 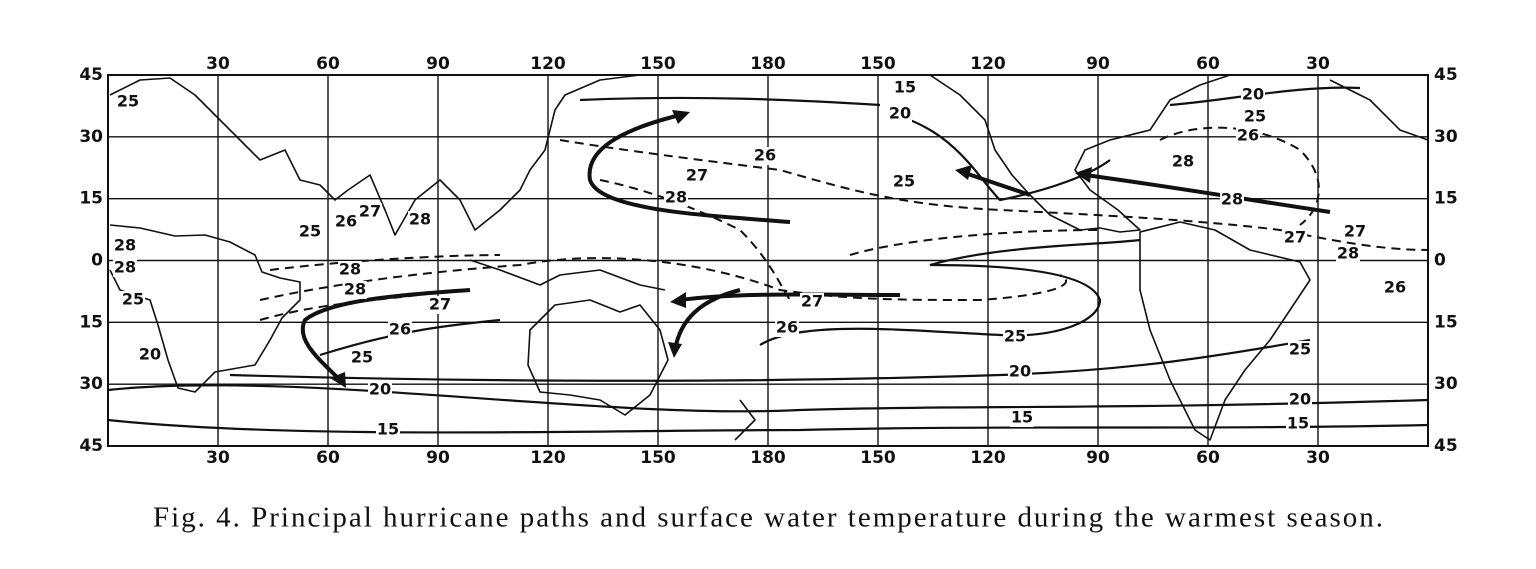 What do you see at coordinates (1225, 331) in the screenshot?
I see `south-america` at bounding box center [1225, 331].